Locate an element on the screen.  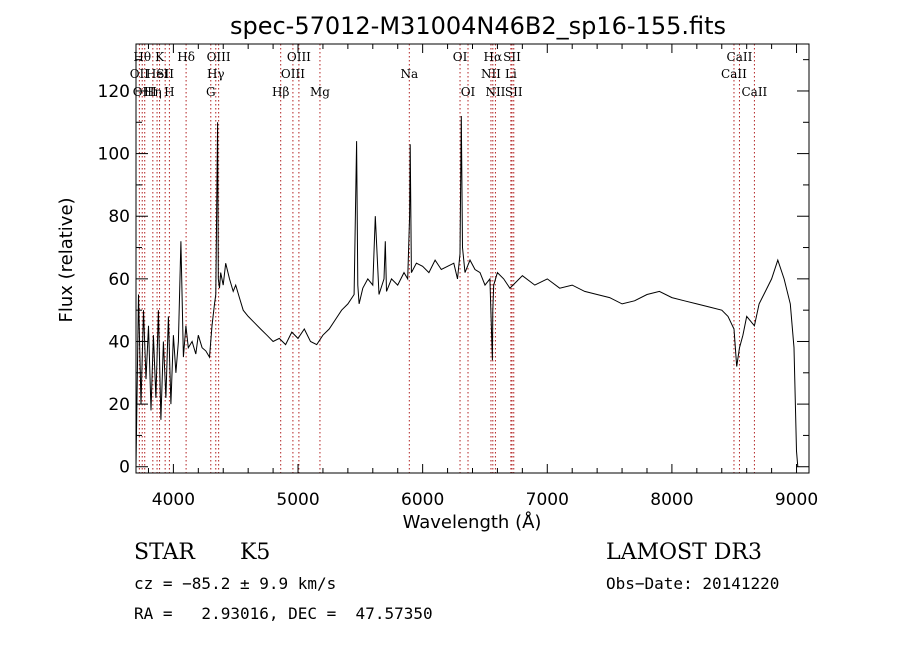
line-label-24: SII is located at coordinates (514, 92).